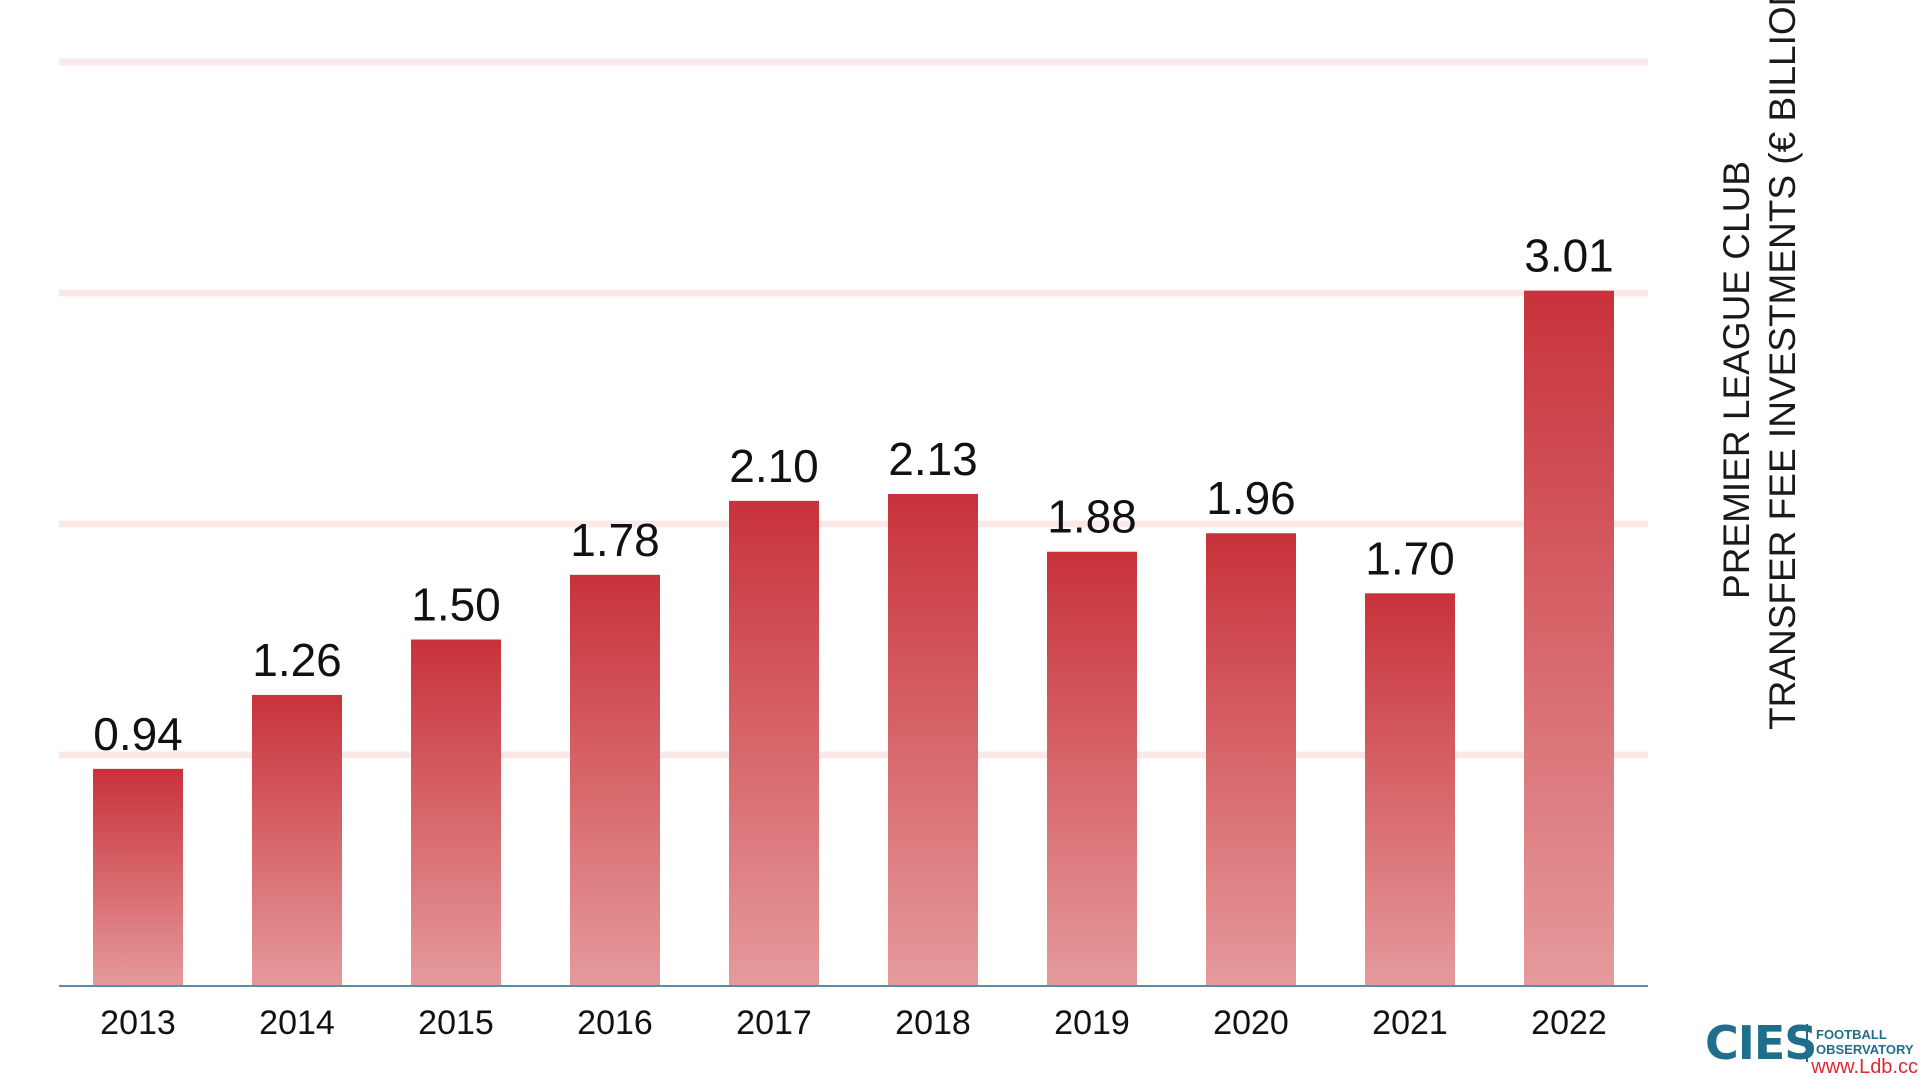 The width and height of the screenshot is (1920, 1080). What do you see at coordinates (933, 459) in the screenshot?
I see `data-label-2018: 2.13` at bounding box center [933, 459].